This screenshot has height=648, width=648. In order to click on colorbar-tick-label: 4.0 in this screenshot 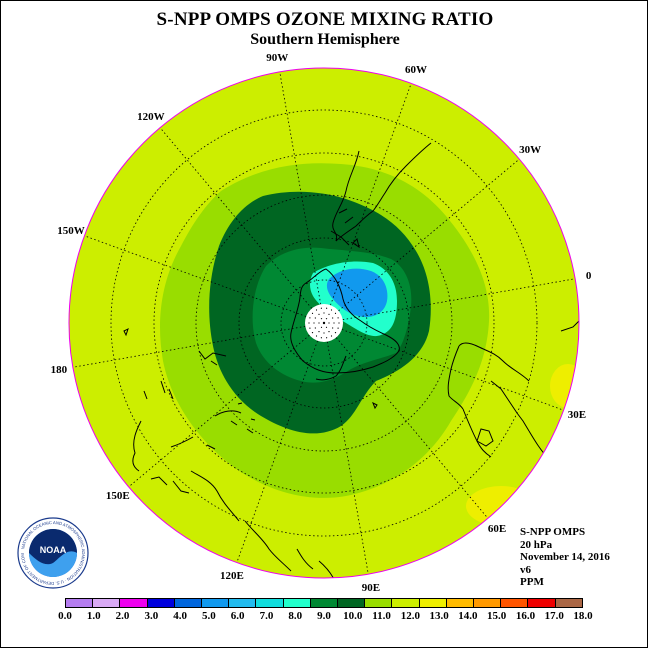, I will do `click(180, 616)`.